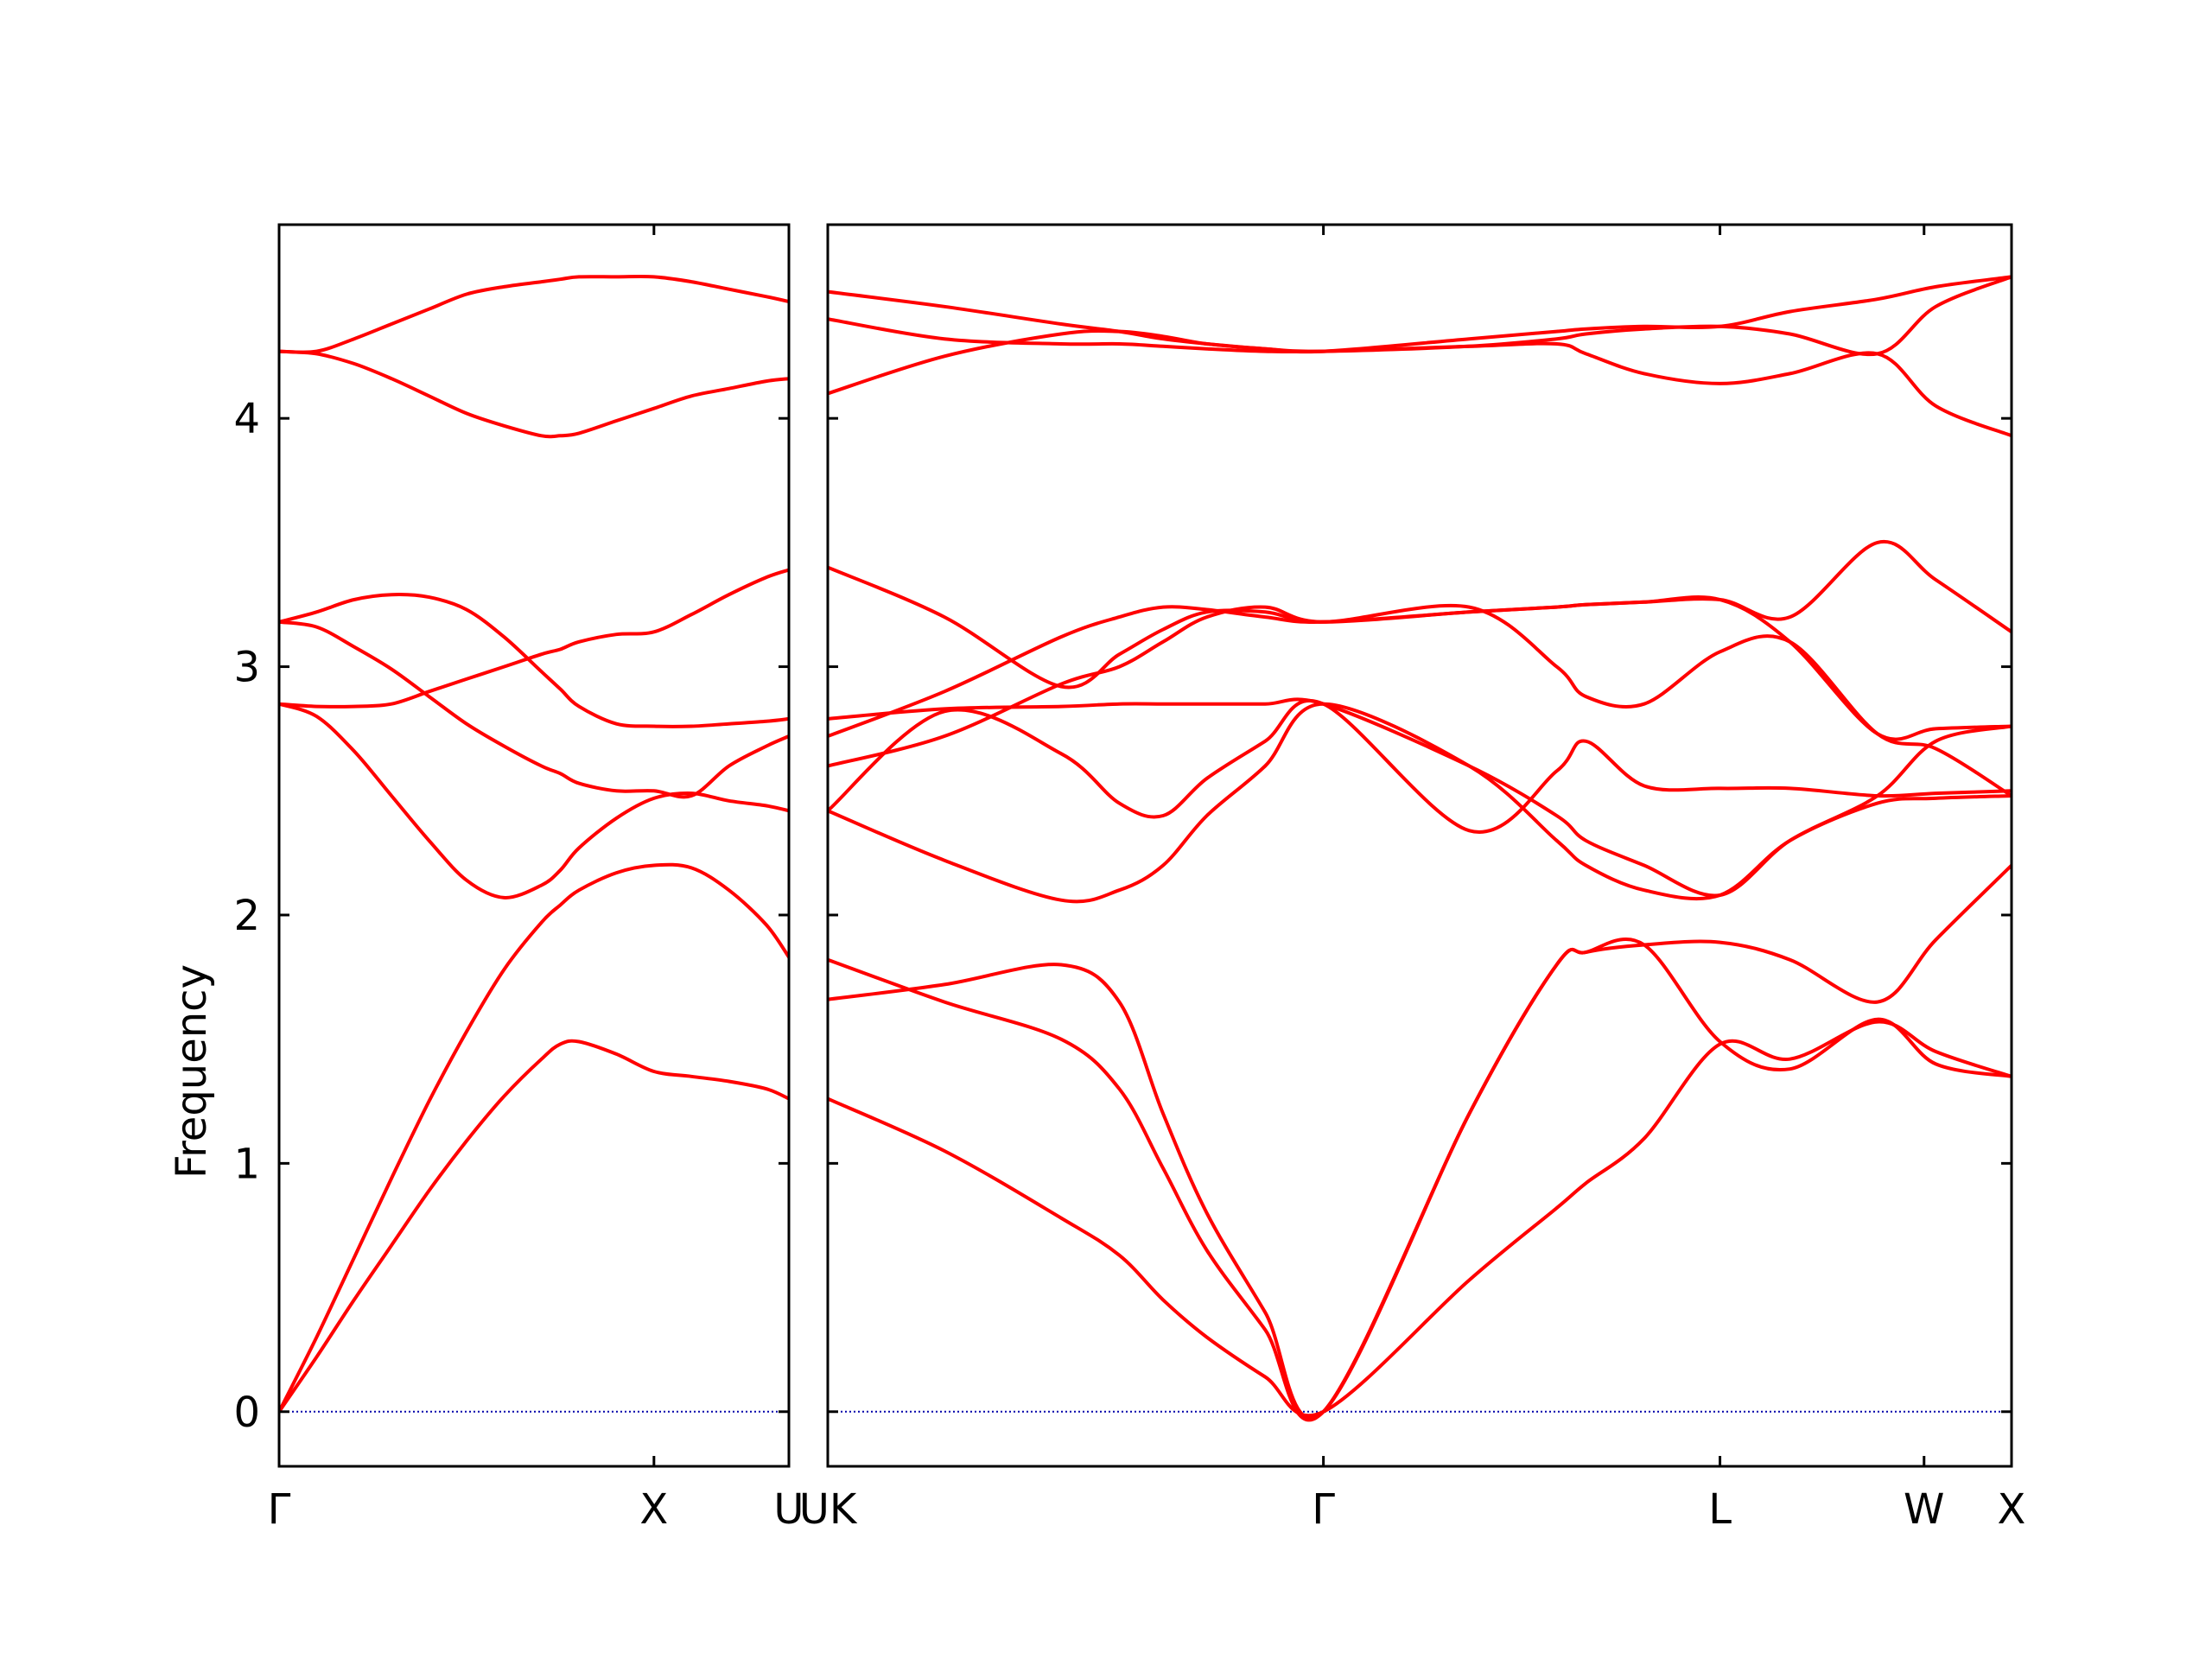  Describe the element at coordinates (246, 419) in the screenshot. I see `ytick-label-4: 4` at that location.